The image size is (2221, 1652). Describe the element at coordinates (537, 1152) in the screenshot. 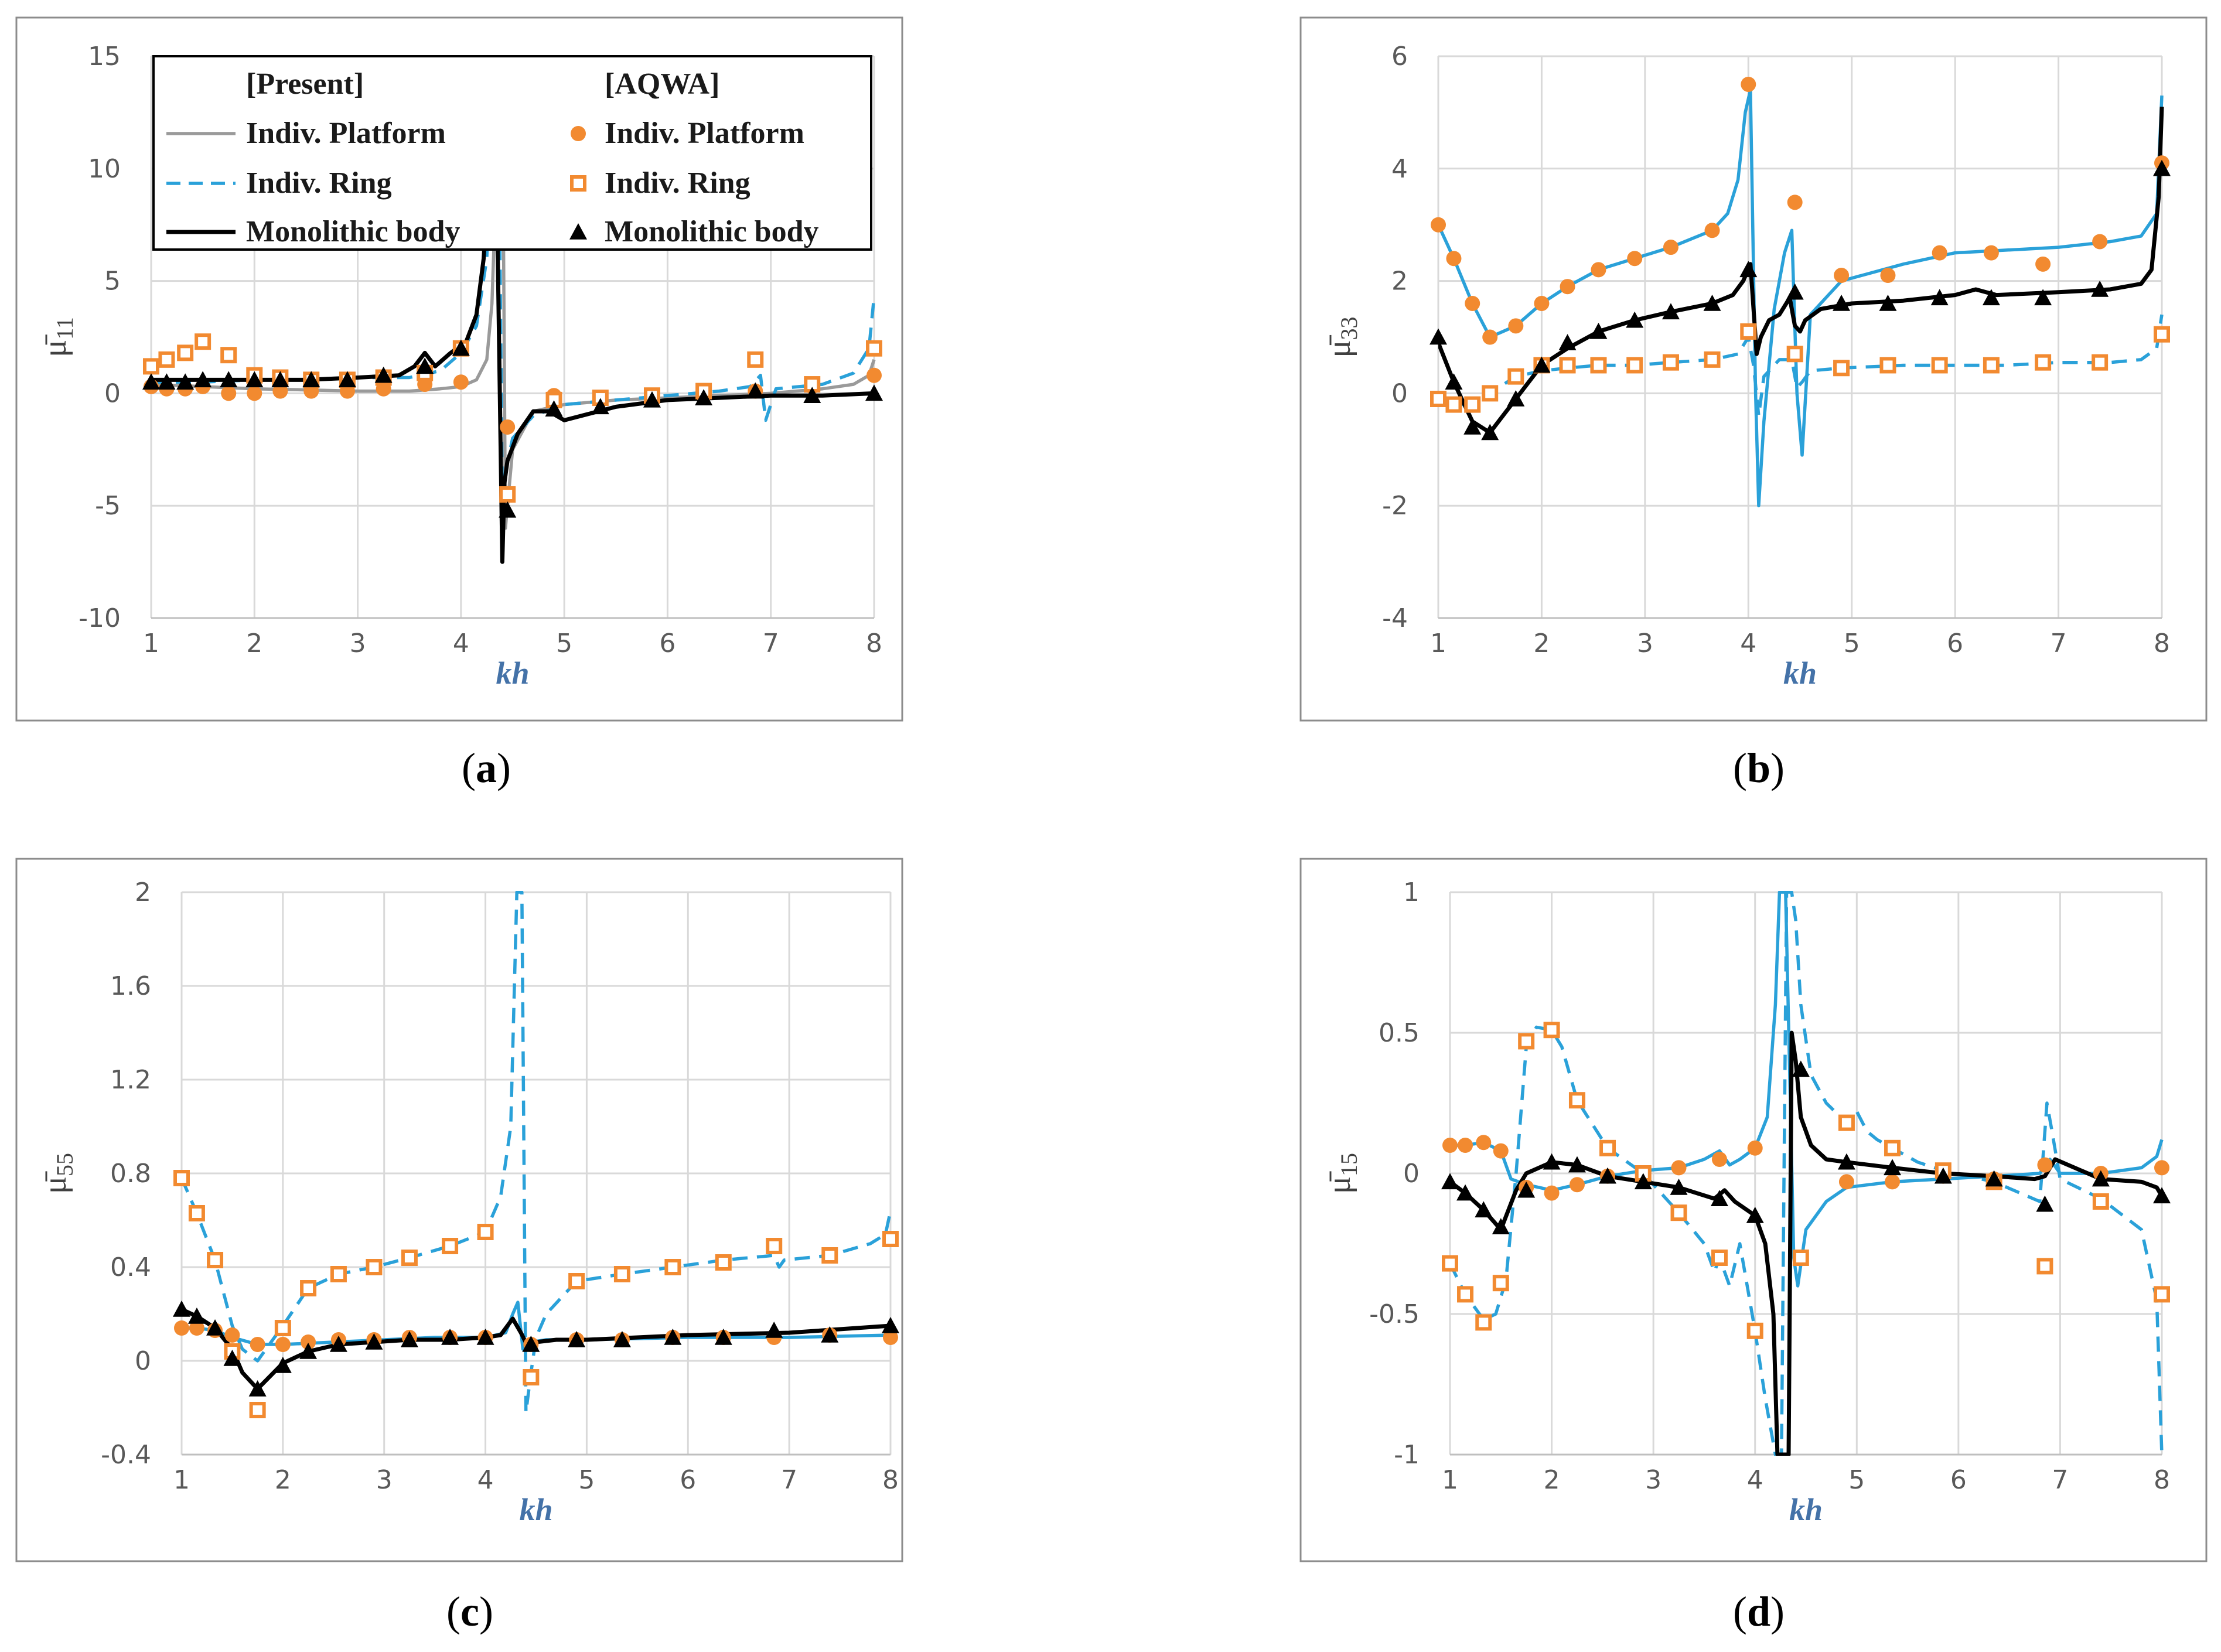

I see `series-line-present-indiv-ring` at that location.